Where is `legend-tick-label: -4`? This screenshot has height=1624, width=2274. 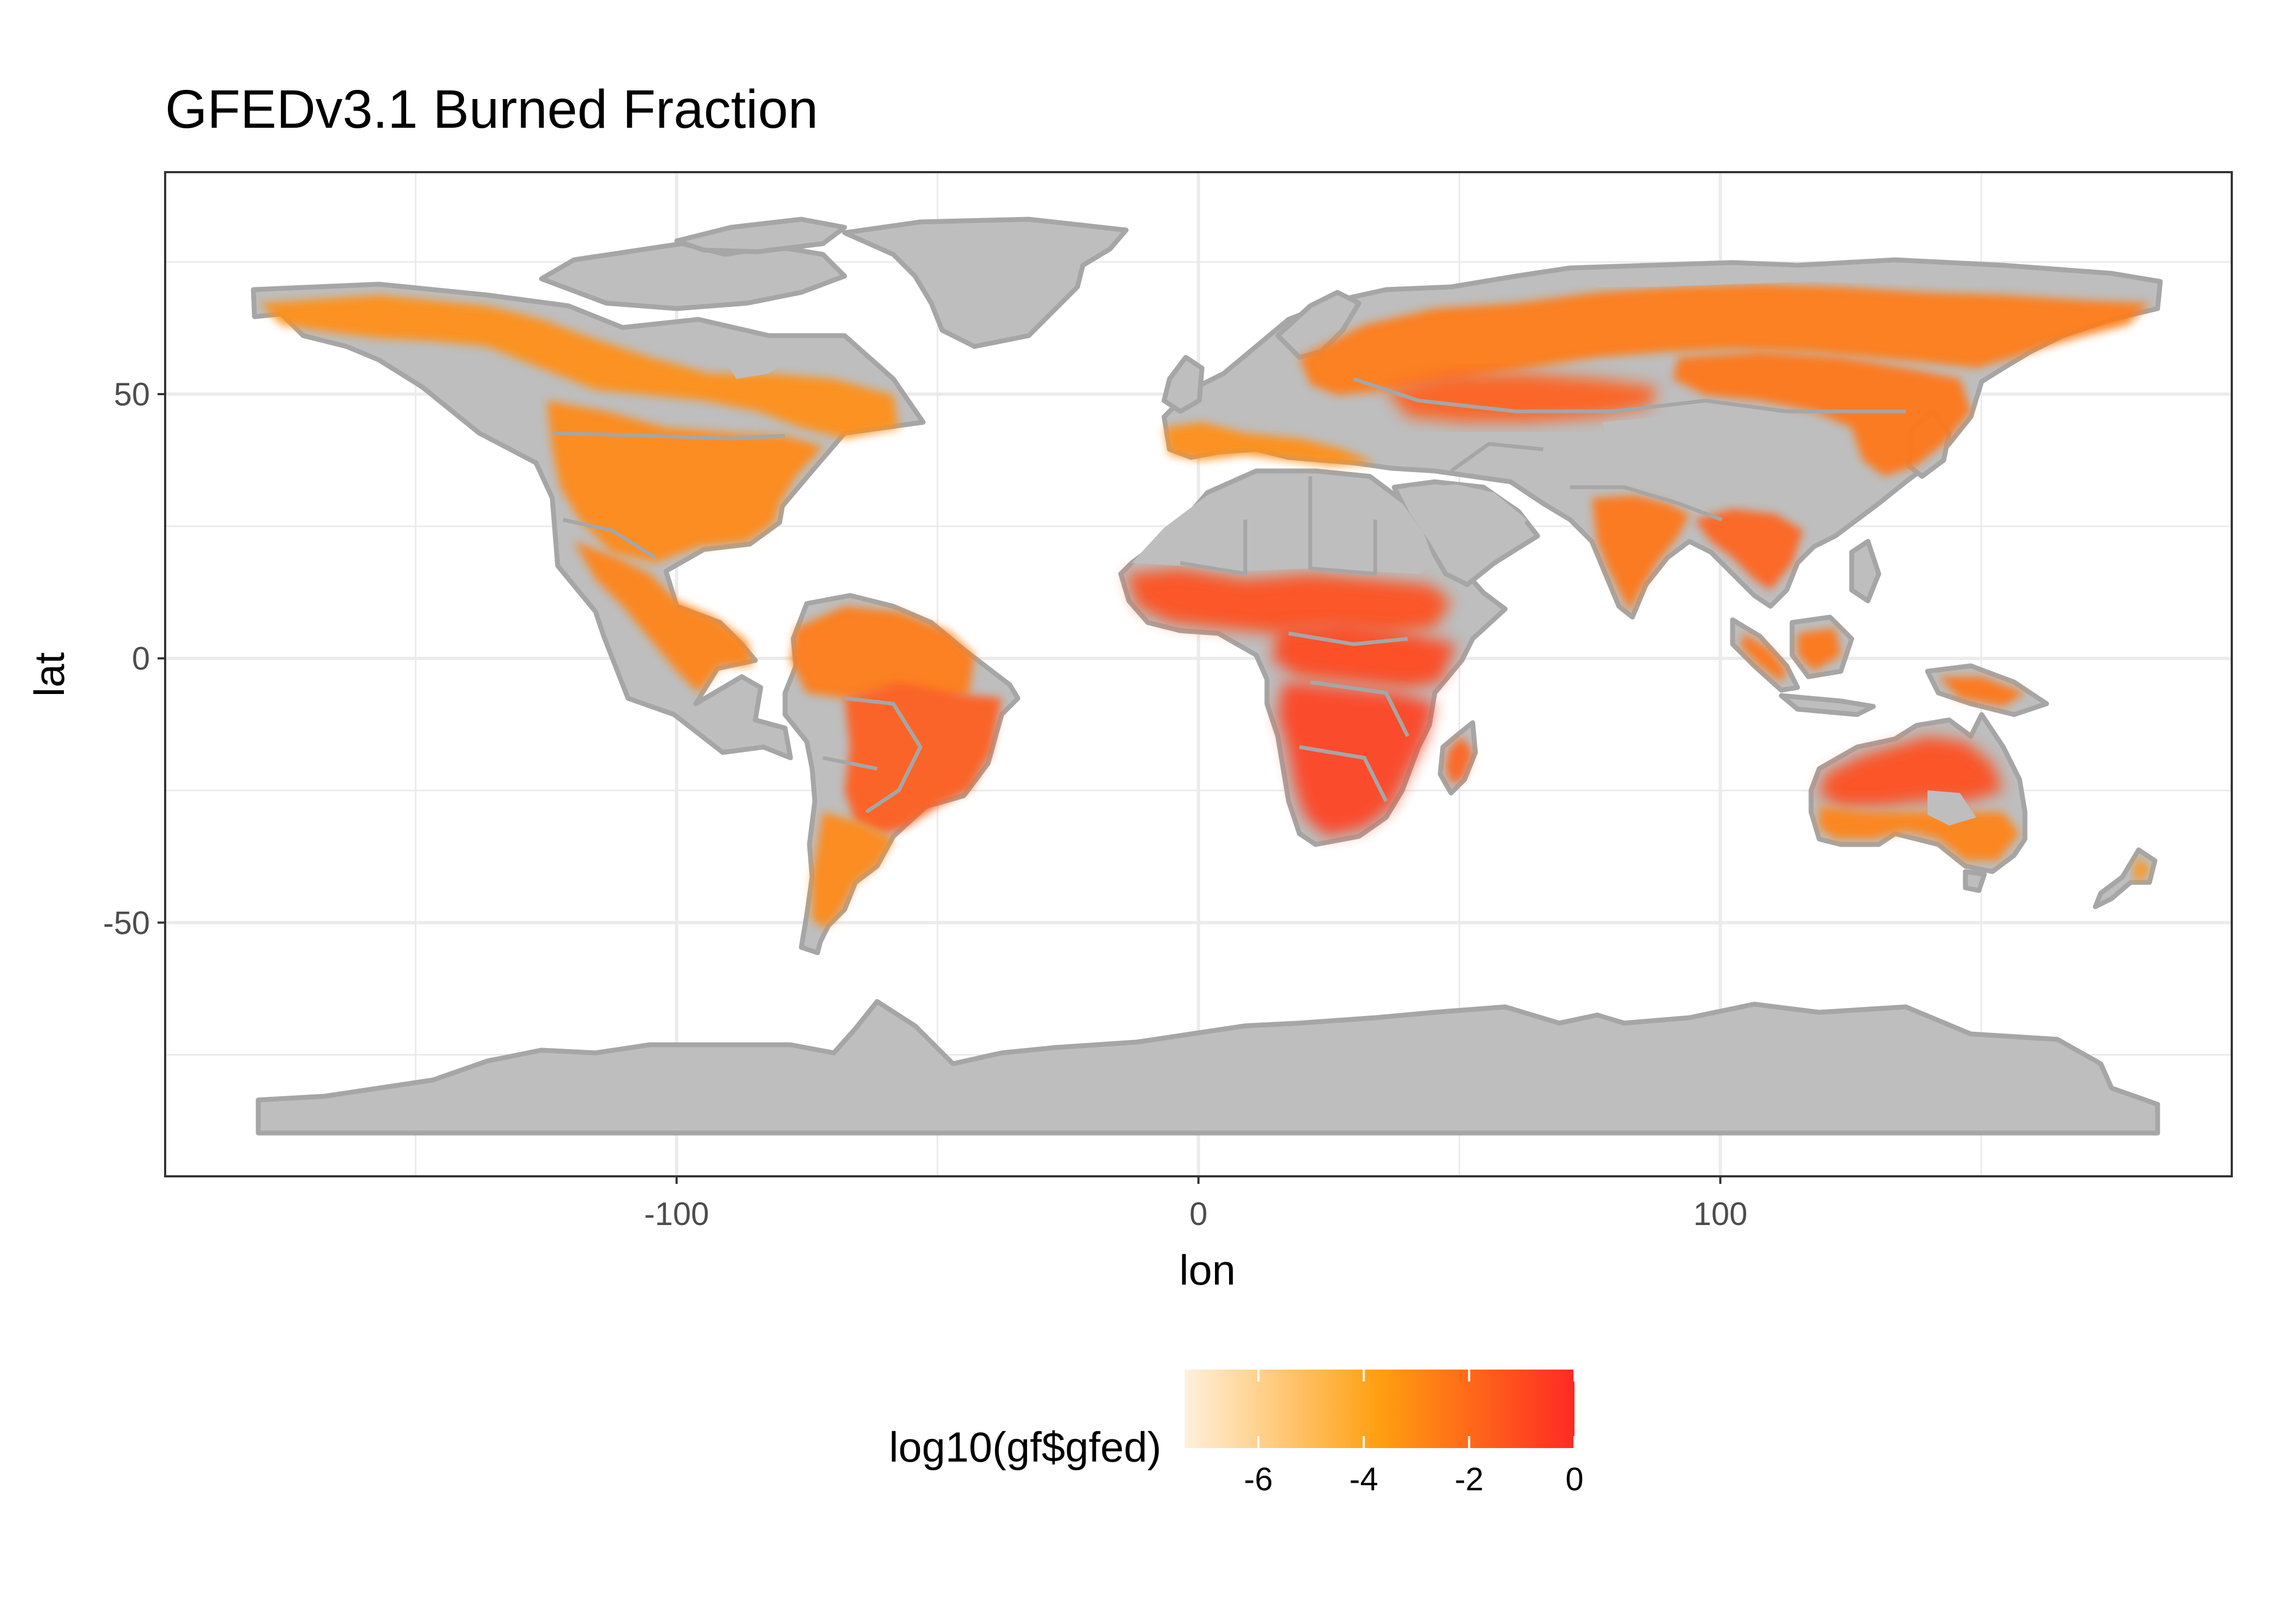 legend-tick-label: -4 is located at coordinates (1364, 1479).